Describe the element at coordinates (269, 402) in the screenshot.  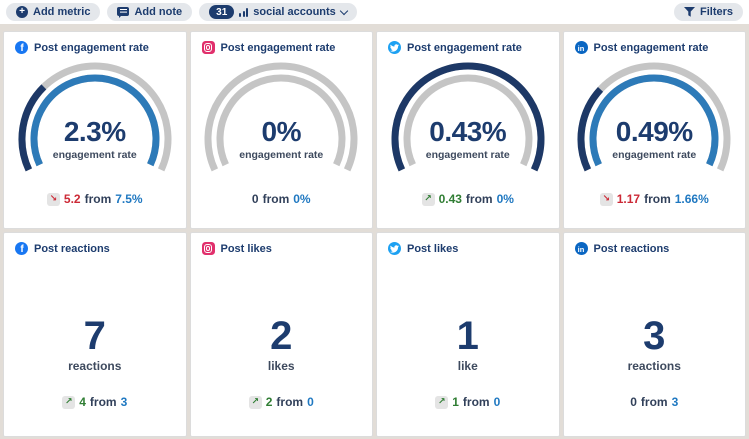
I see `change-delta: 2` at that location.